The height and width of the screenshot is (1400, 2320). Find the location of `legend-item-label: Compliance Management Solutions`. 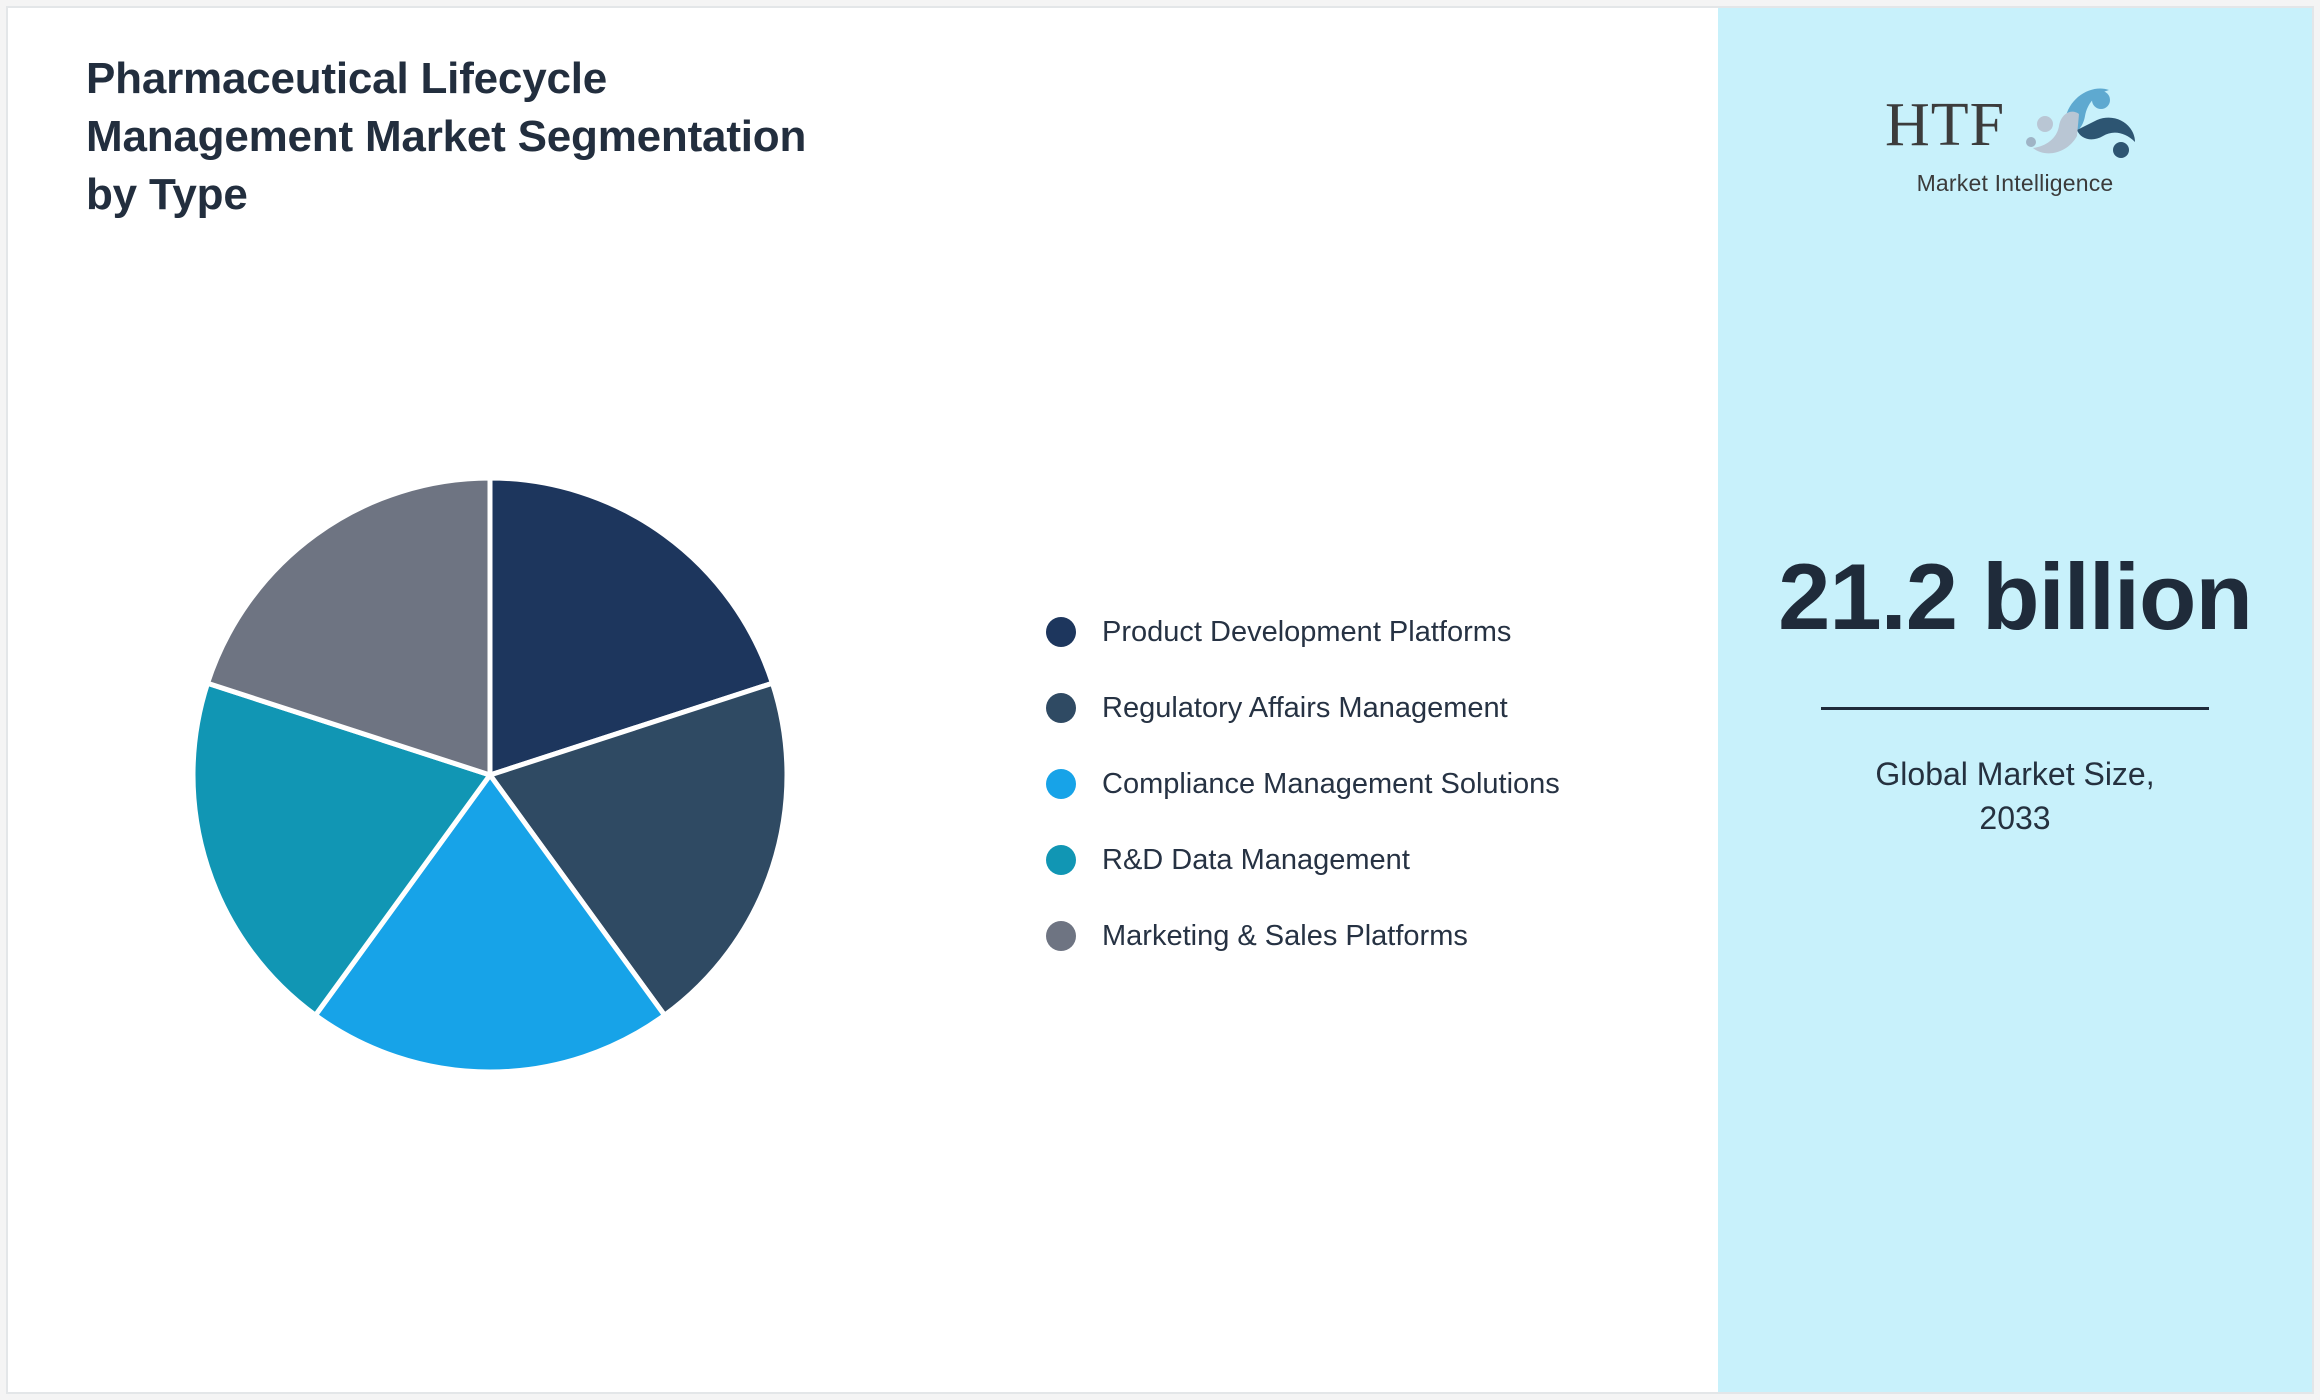

legend-item-label: Compliance Management Solutions is located at coordinates (1331, 783).